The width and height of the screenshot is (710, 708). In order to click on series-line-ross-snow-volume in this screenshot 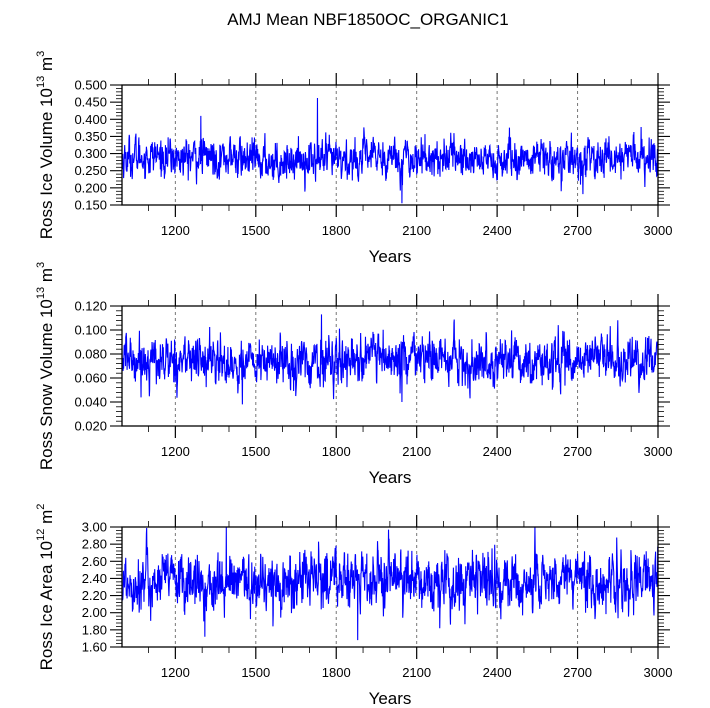, I will do `click(390, 359)`.